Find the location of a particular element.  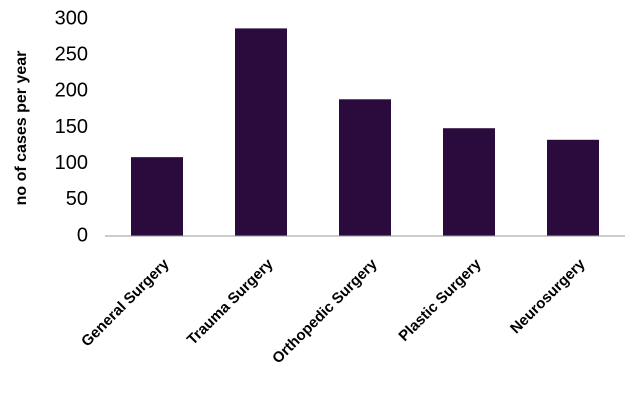

y-axis-label: no of cases per year is located at coordinates (21, 128).